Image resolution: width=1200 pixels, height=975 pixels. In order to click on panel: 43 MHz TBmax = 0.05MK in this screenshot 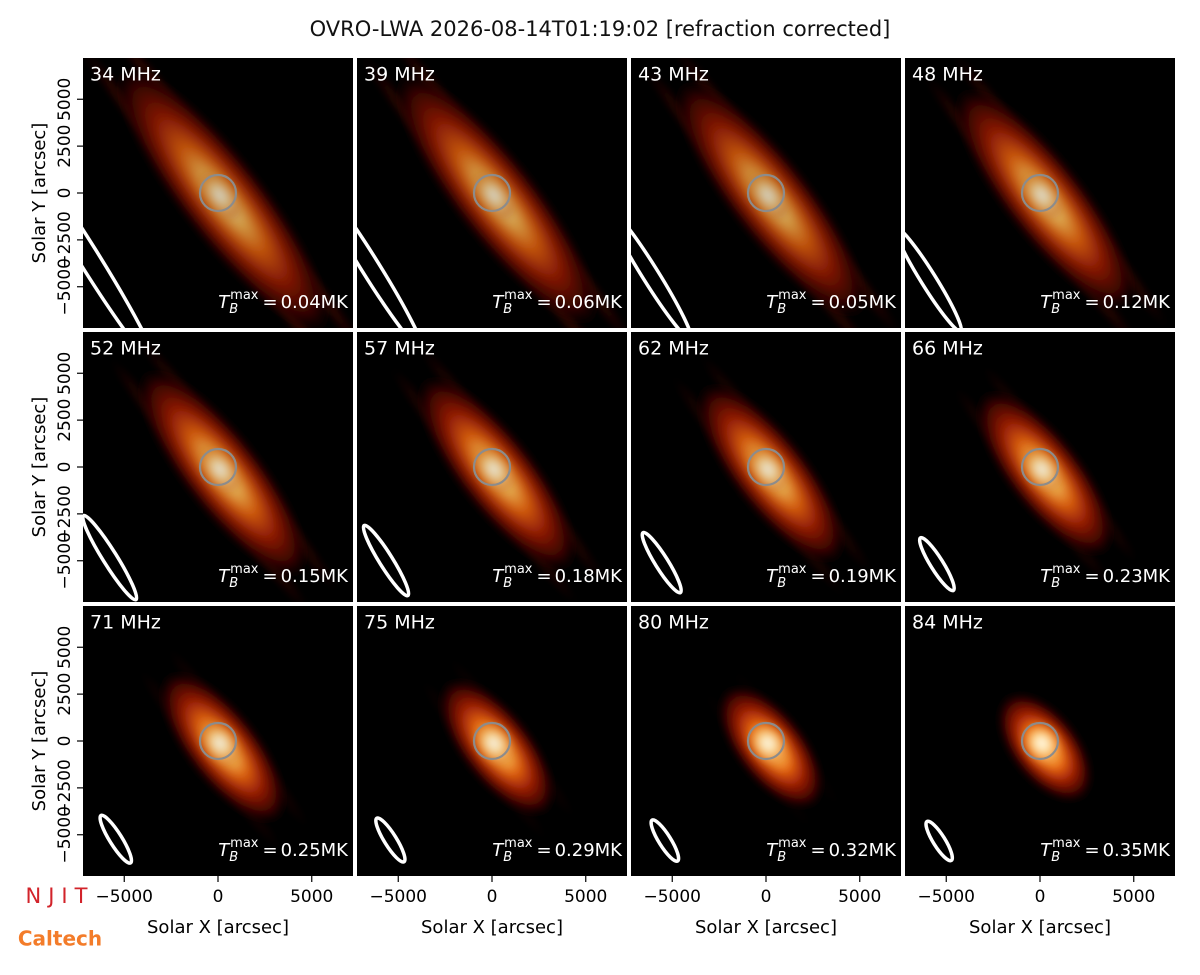, I will do `click(766, 193)`.